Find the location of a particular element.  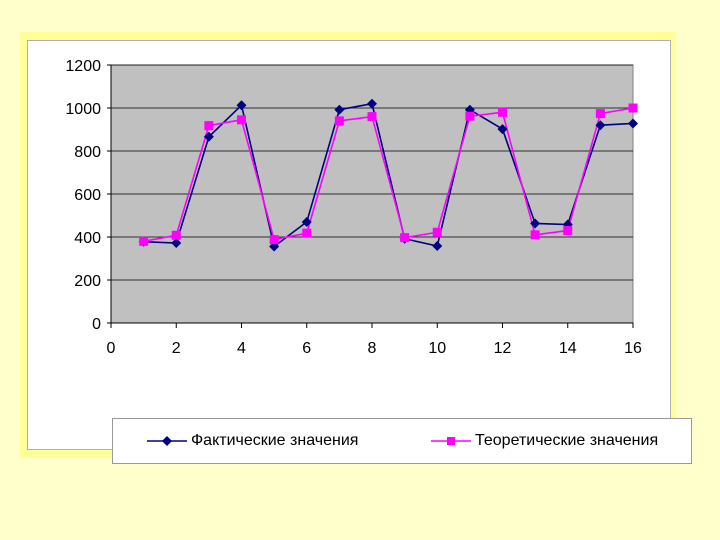

x-tick-label: 10 is located at coordinates (437, 348).